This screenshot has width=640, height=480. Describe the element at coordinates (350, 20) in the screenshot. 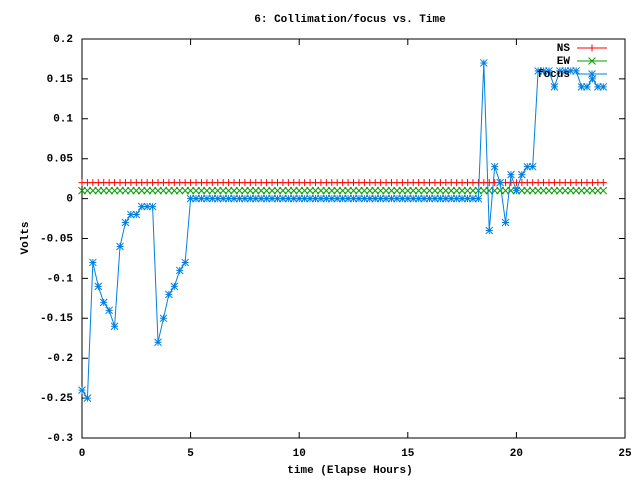

I see `chart-title: 6: Collimation/focus vs. Time` at that location.